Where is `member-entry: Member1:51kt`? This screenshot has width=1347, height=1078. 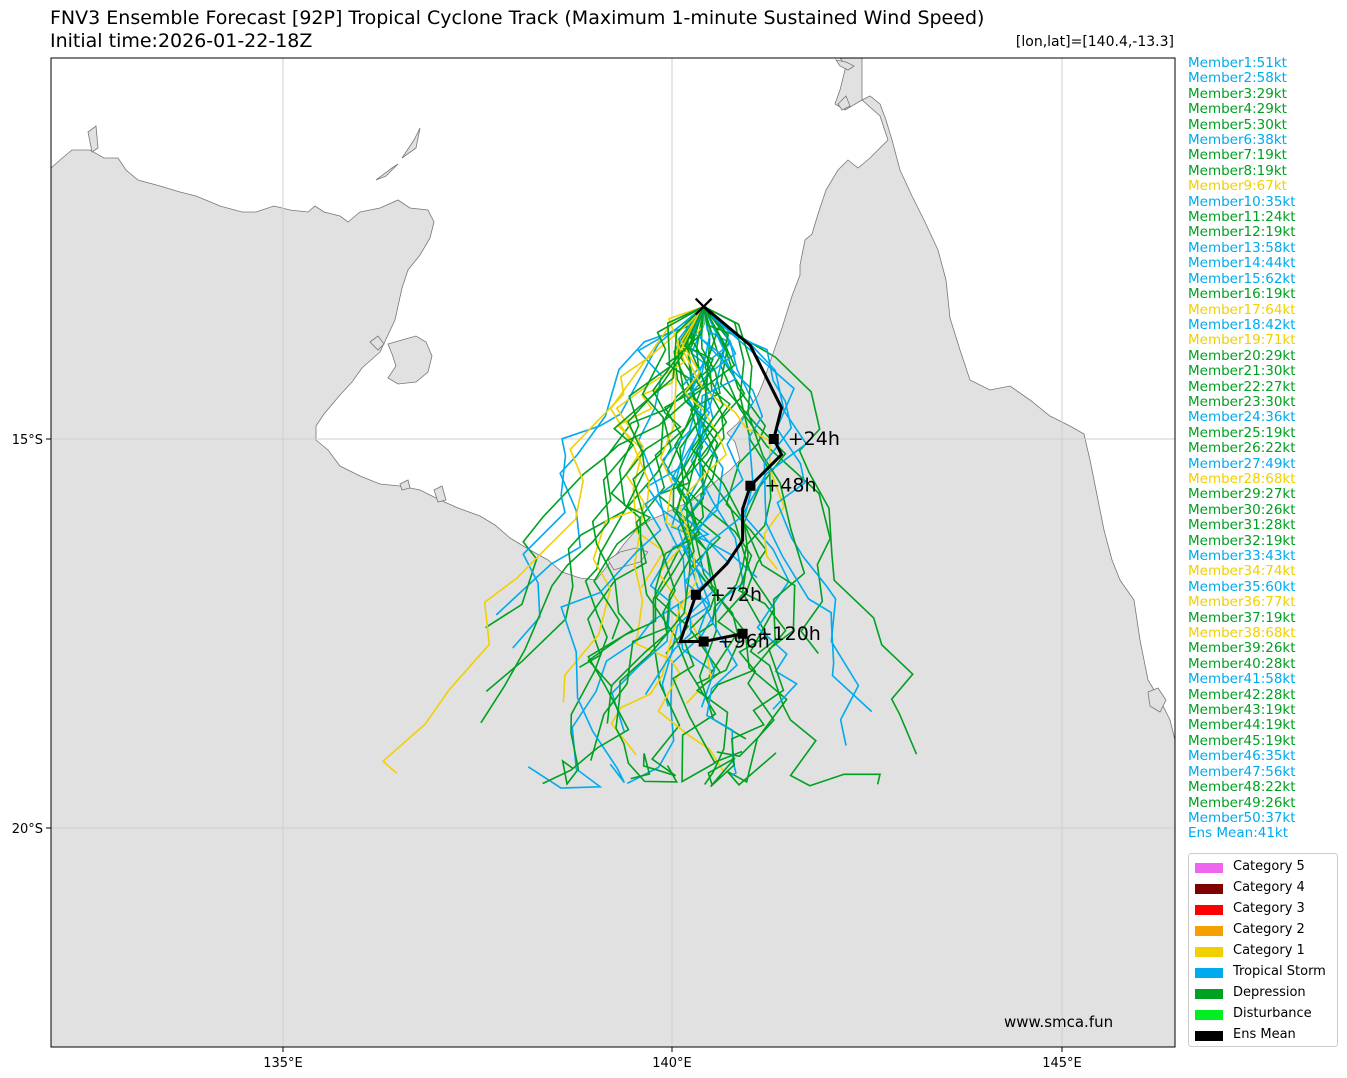
member-entry: Member1:51kt is located at coordinates (1237, 63).